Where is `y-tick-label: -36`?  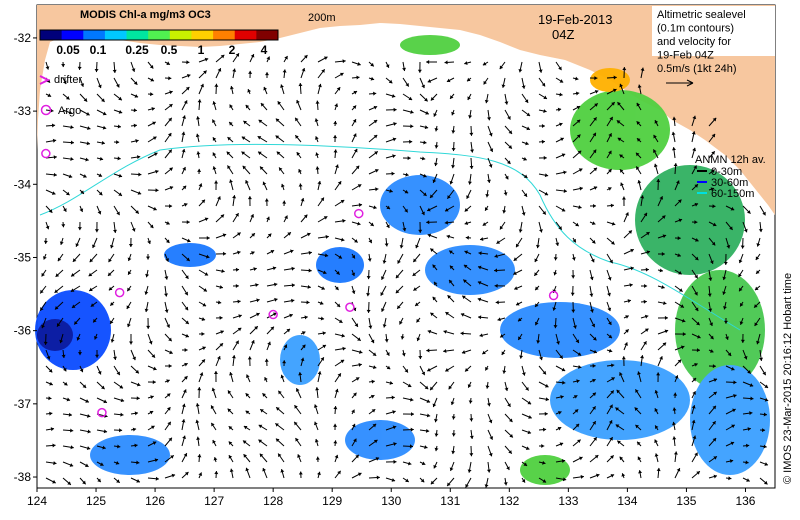
y-tick-label: -36 is located at coordinates (23, 331).